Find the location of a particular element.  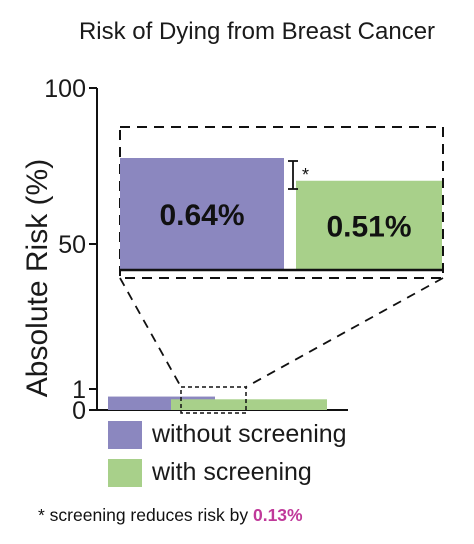

y-ticks: 100 50 10 is located at coordinates (70, 250).